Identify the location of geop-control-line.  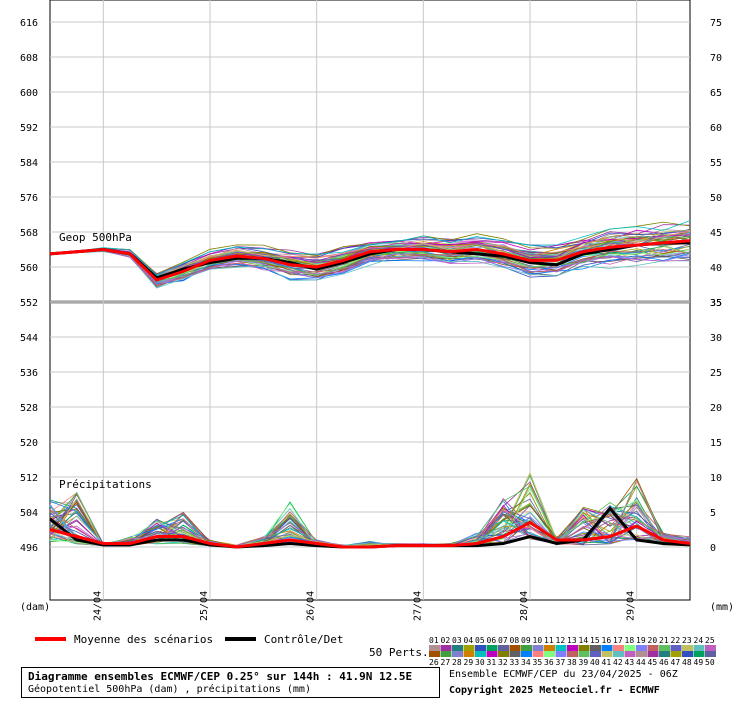
(369, 260).